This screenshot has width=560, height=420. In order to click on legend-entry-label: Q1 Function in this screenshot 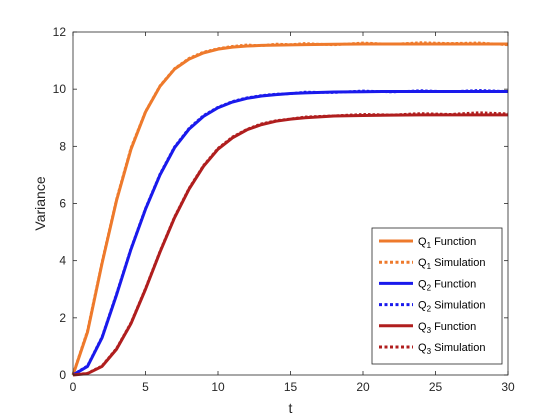, I will do `click(447, 243)`.